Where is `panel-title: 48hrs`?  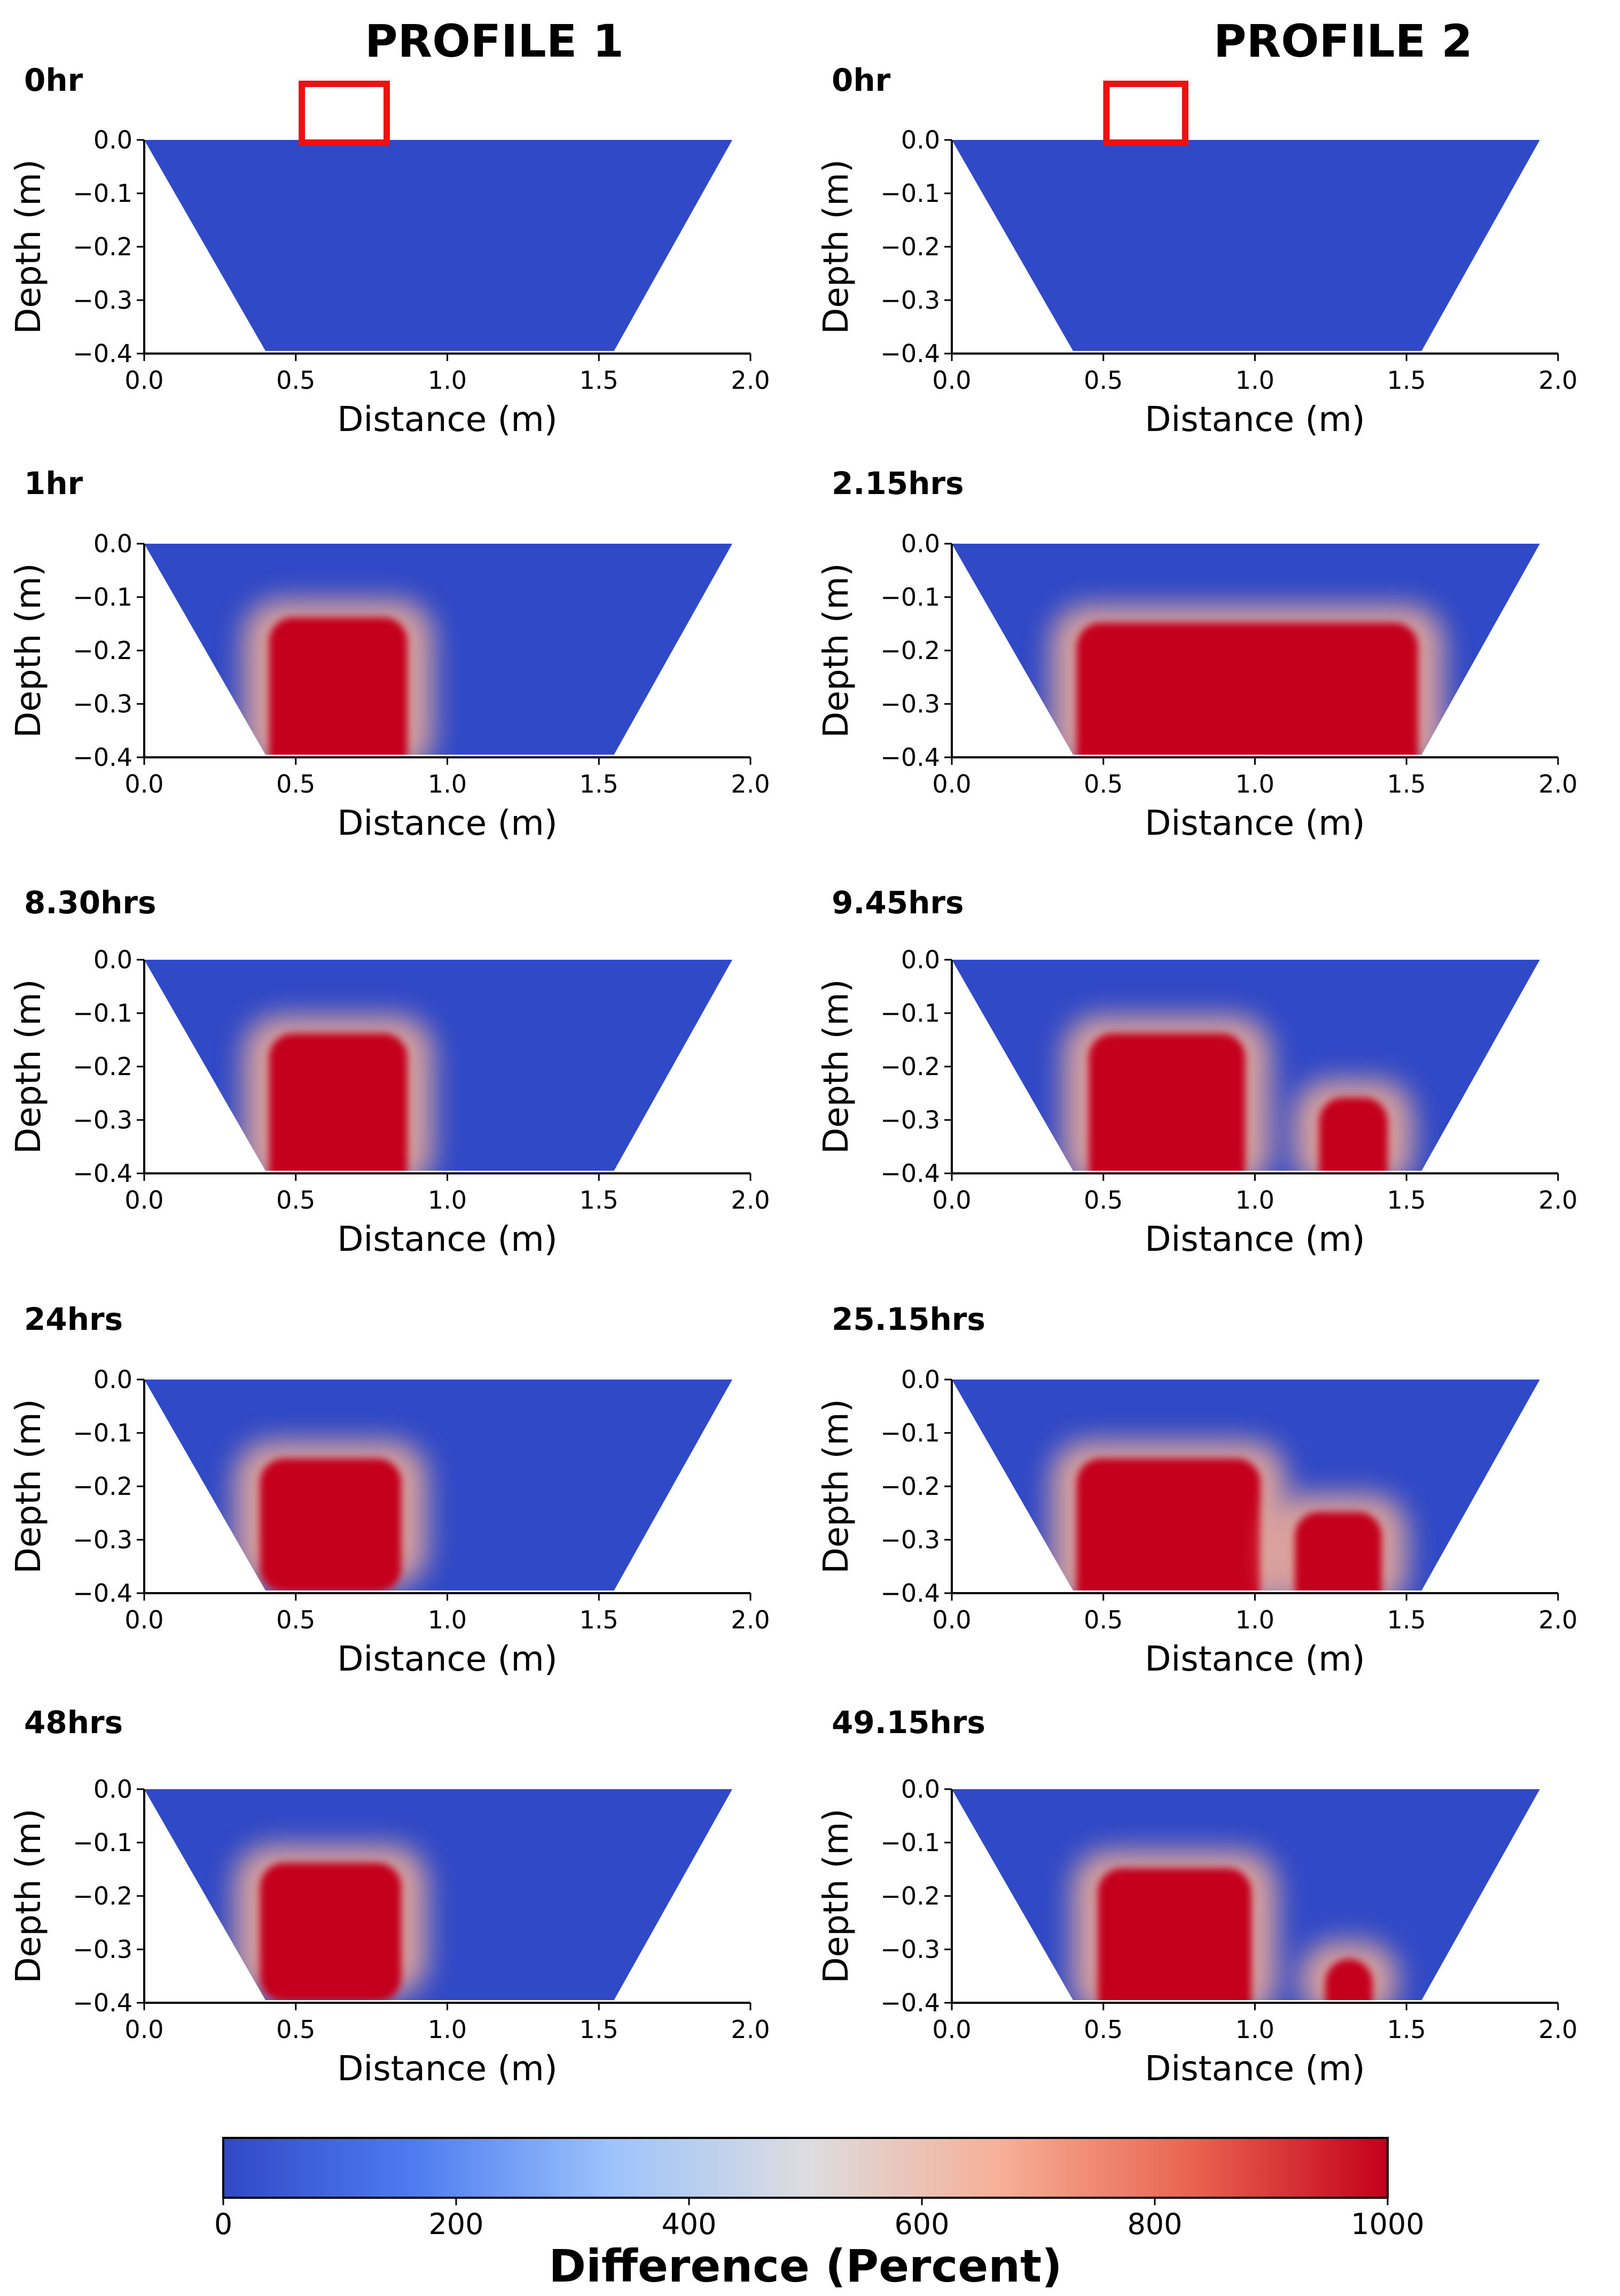 panel-title: 48hrs is located at coordinates (73, 1723).